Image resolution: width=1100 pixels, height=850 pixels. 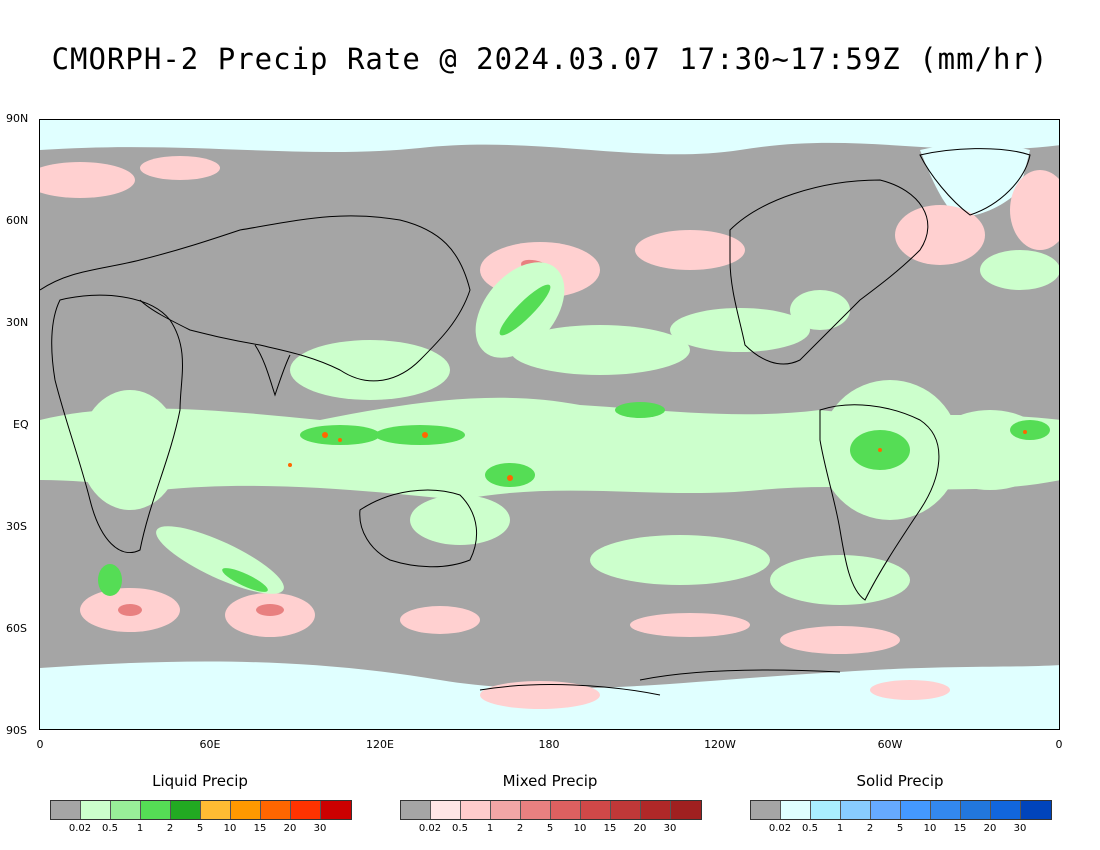 I want to click on liquid-precip-heavy, so click(x=657, y=455).